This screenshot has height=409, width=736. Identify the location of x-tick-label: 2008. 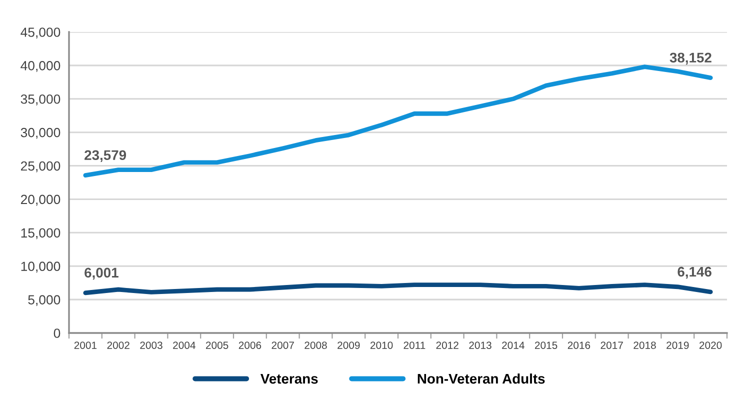
(315, 345).